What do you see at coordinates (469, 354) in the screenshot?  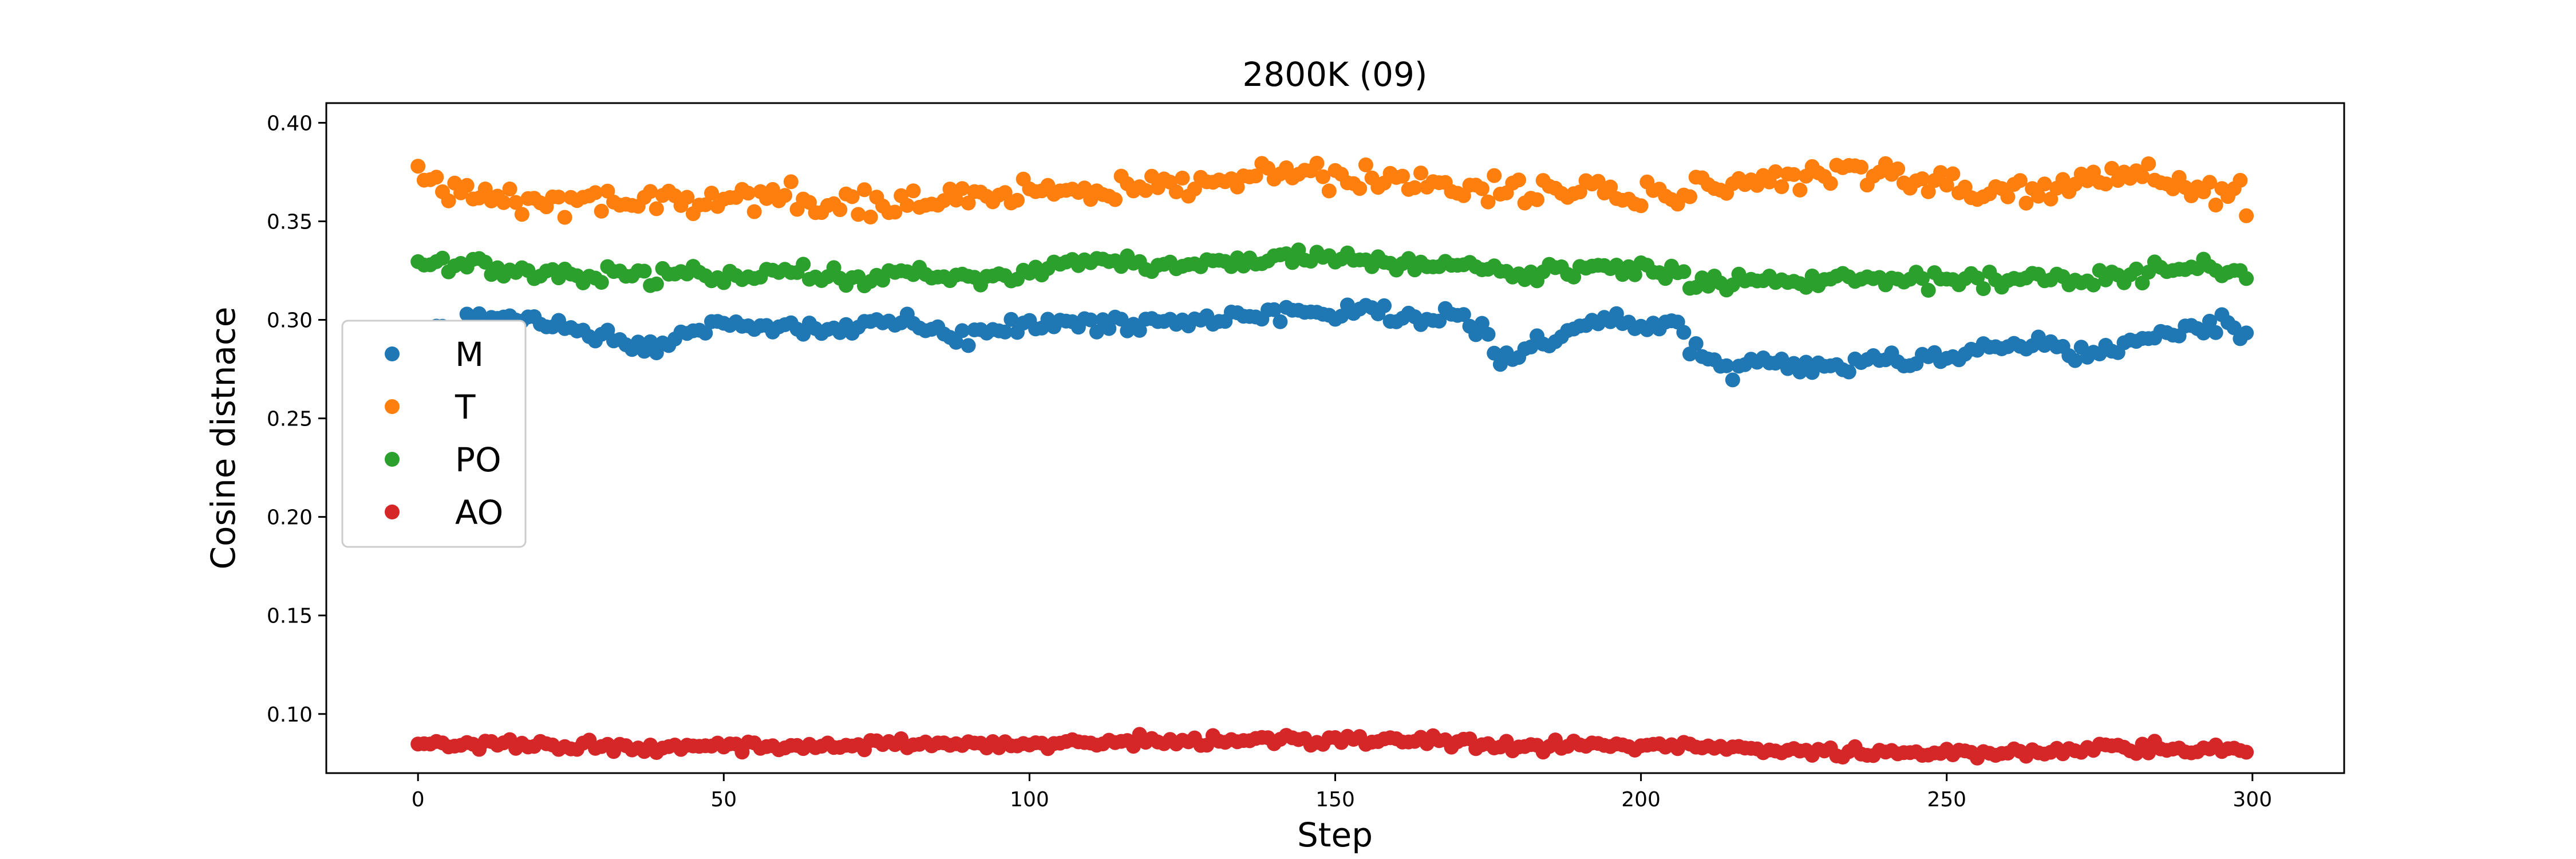 I see `legend-label-m: M` at bounding box center [469, 354].